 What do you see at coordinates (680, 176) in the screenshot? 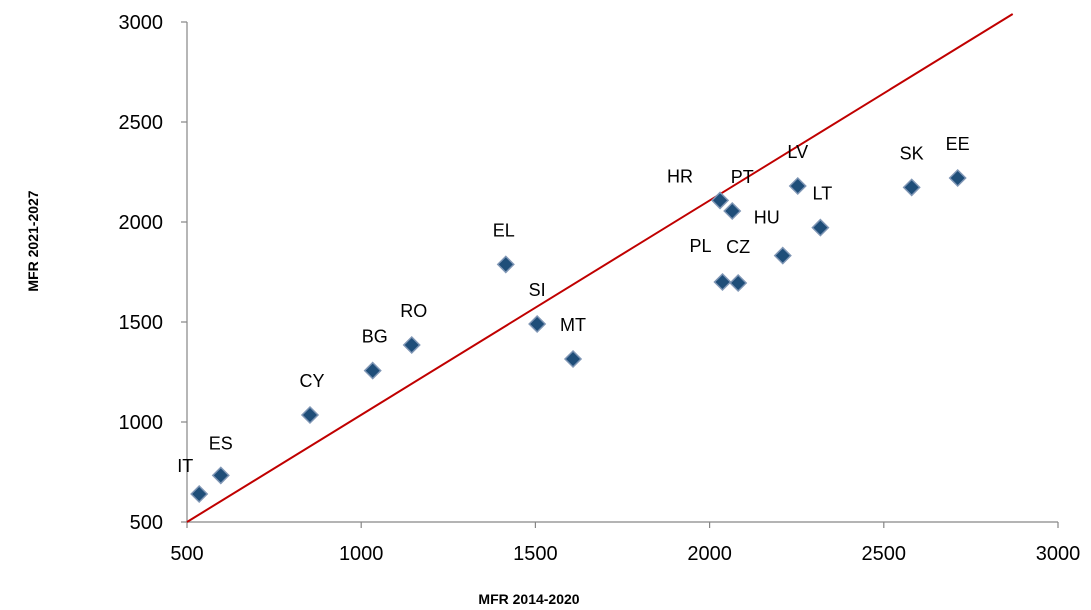
I see `point-label-hr: HR` at bounding box center [680, 176].